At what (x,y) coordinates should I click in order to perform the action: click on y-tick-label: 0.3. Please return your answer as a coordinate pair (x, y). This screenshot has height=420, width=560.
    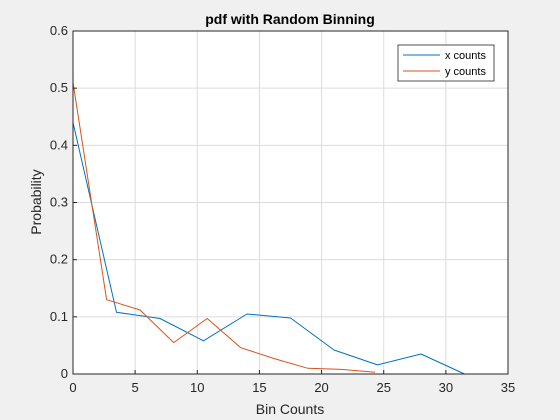
    Looking at the image, I should click on (59, 202).